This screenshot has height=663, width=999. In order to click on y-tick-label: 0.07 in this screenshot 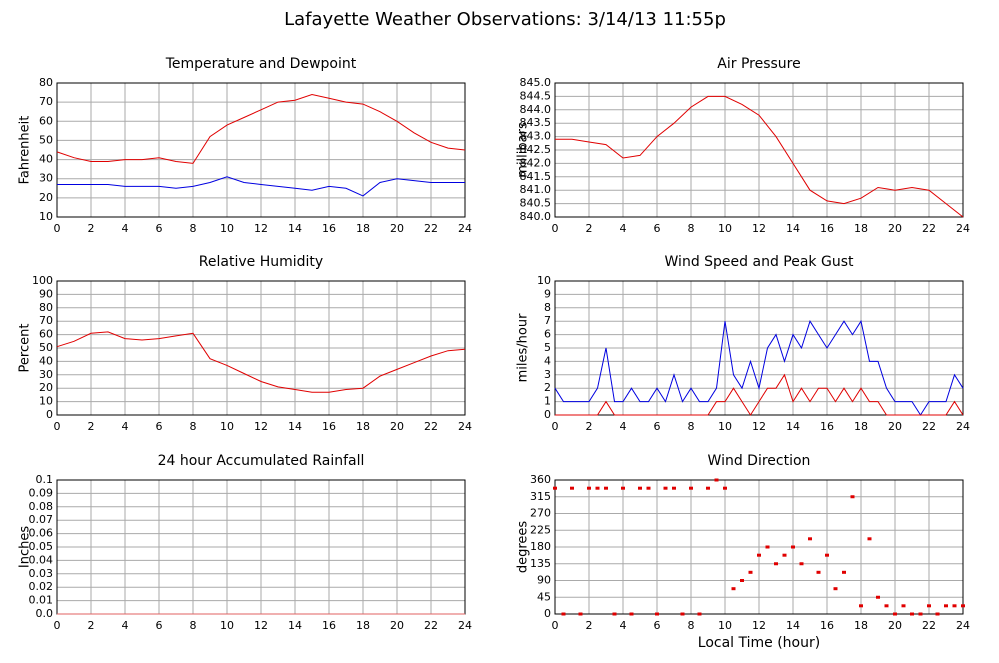, I will do `click(41, 519)`.